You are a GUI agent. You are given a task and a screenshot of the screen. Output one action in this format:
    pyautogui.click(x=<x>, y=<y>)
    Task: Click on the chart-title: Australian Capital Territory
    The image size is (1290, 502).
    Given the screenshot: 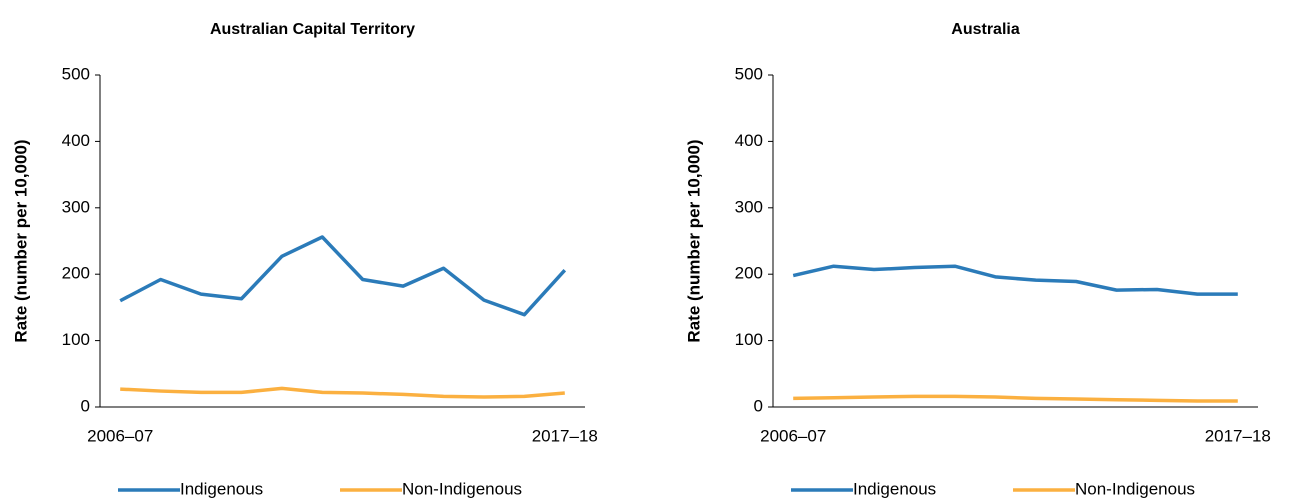 What is the action you would take?
    pyautogui.click(x=312, y=29)
    